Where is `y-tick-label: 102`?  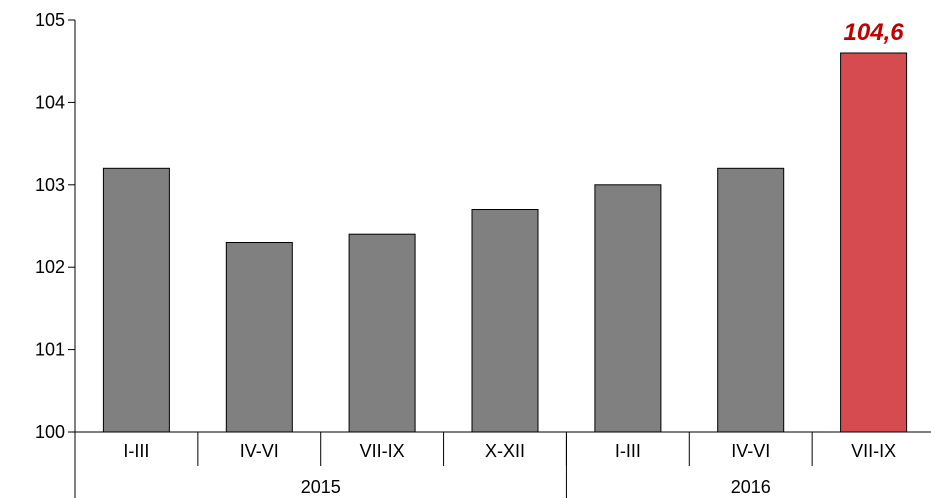
y-tick-label: 102 is located at coordinates (50, 267).